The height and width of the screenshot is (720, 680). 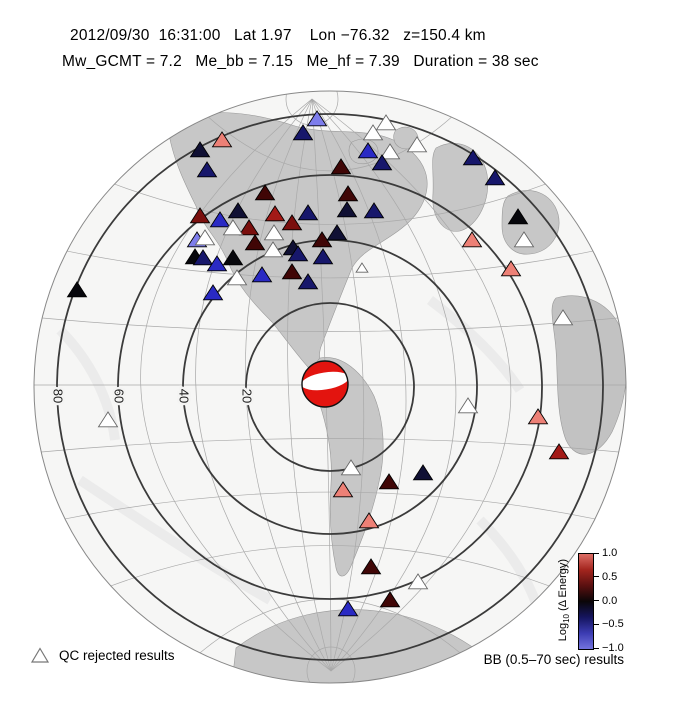 I want to click on beachball-outline, so click(x=325, y=384).